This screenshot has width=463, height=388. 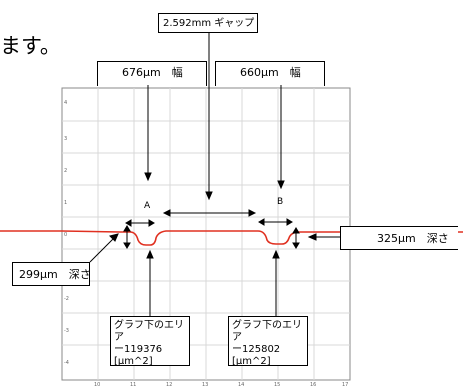 I want to click on area-b-head, so click(x=276, y=254).